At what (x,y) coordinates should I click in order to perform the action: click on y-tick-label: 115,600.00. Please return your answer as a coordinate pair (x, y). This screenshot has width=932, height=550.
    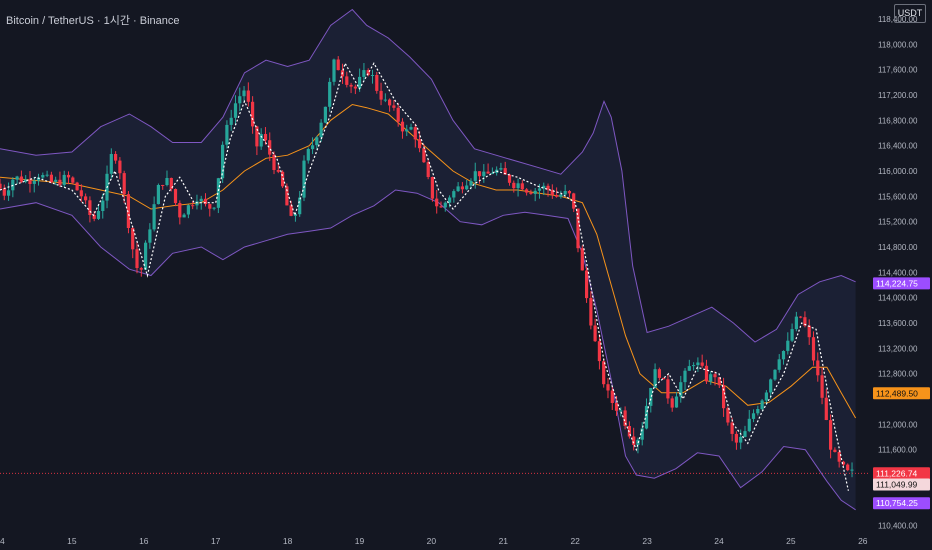
    Looking at the image, I should click on (898, 196).